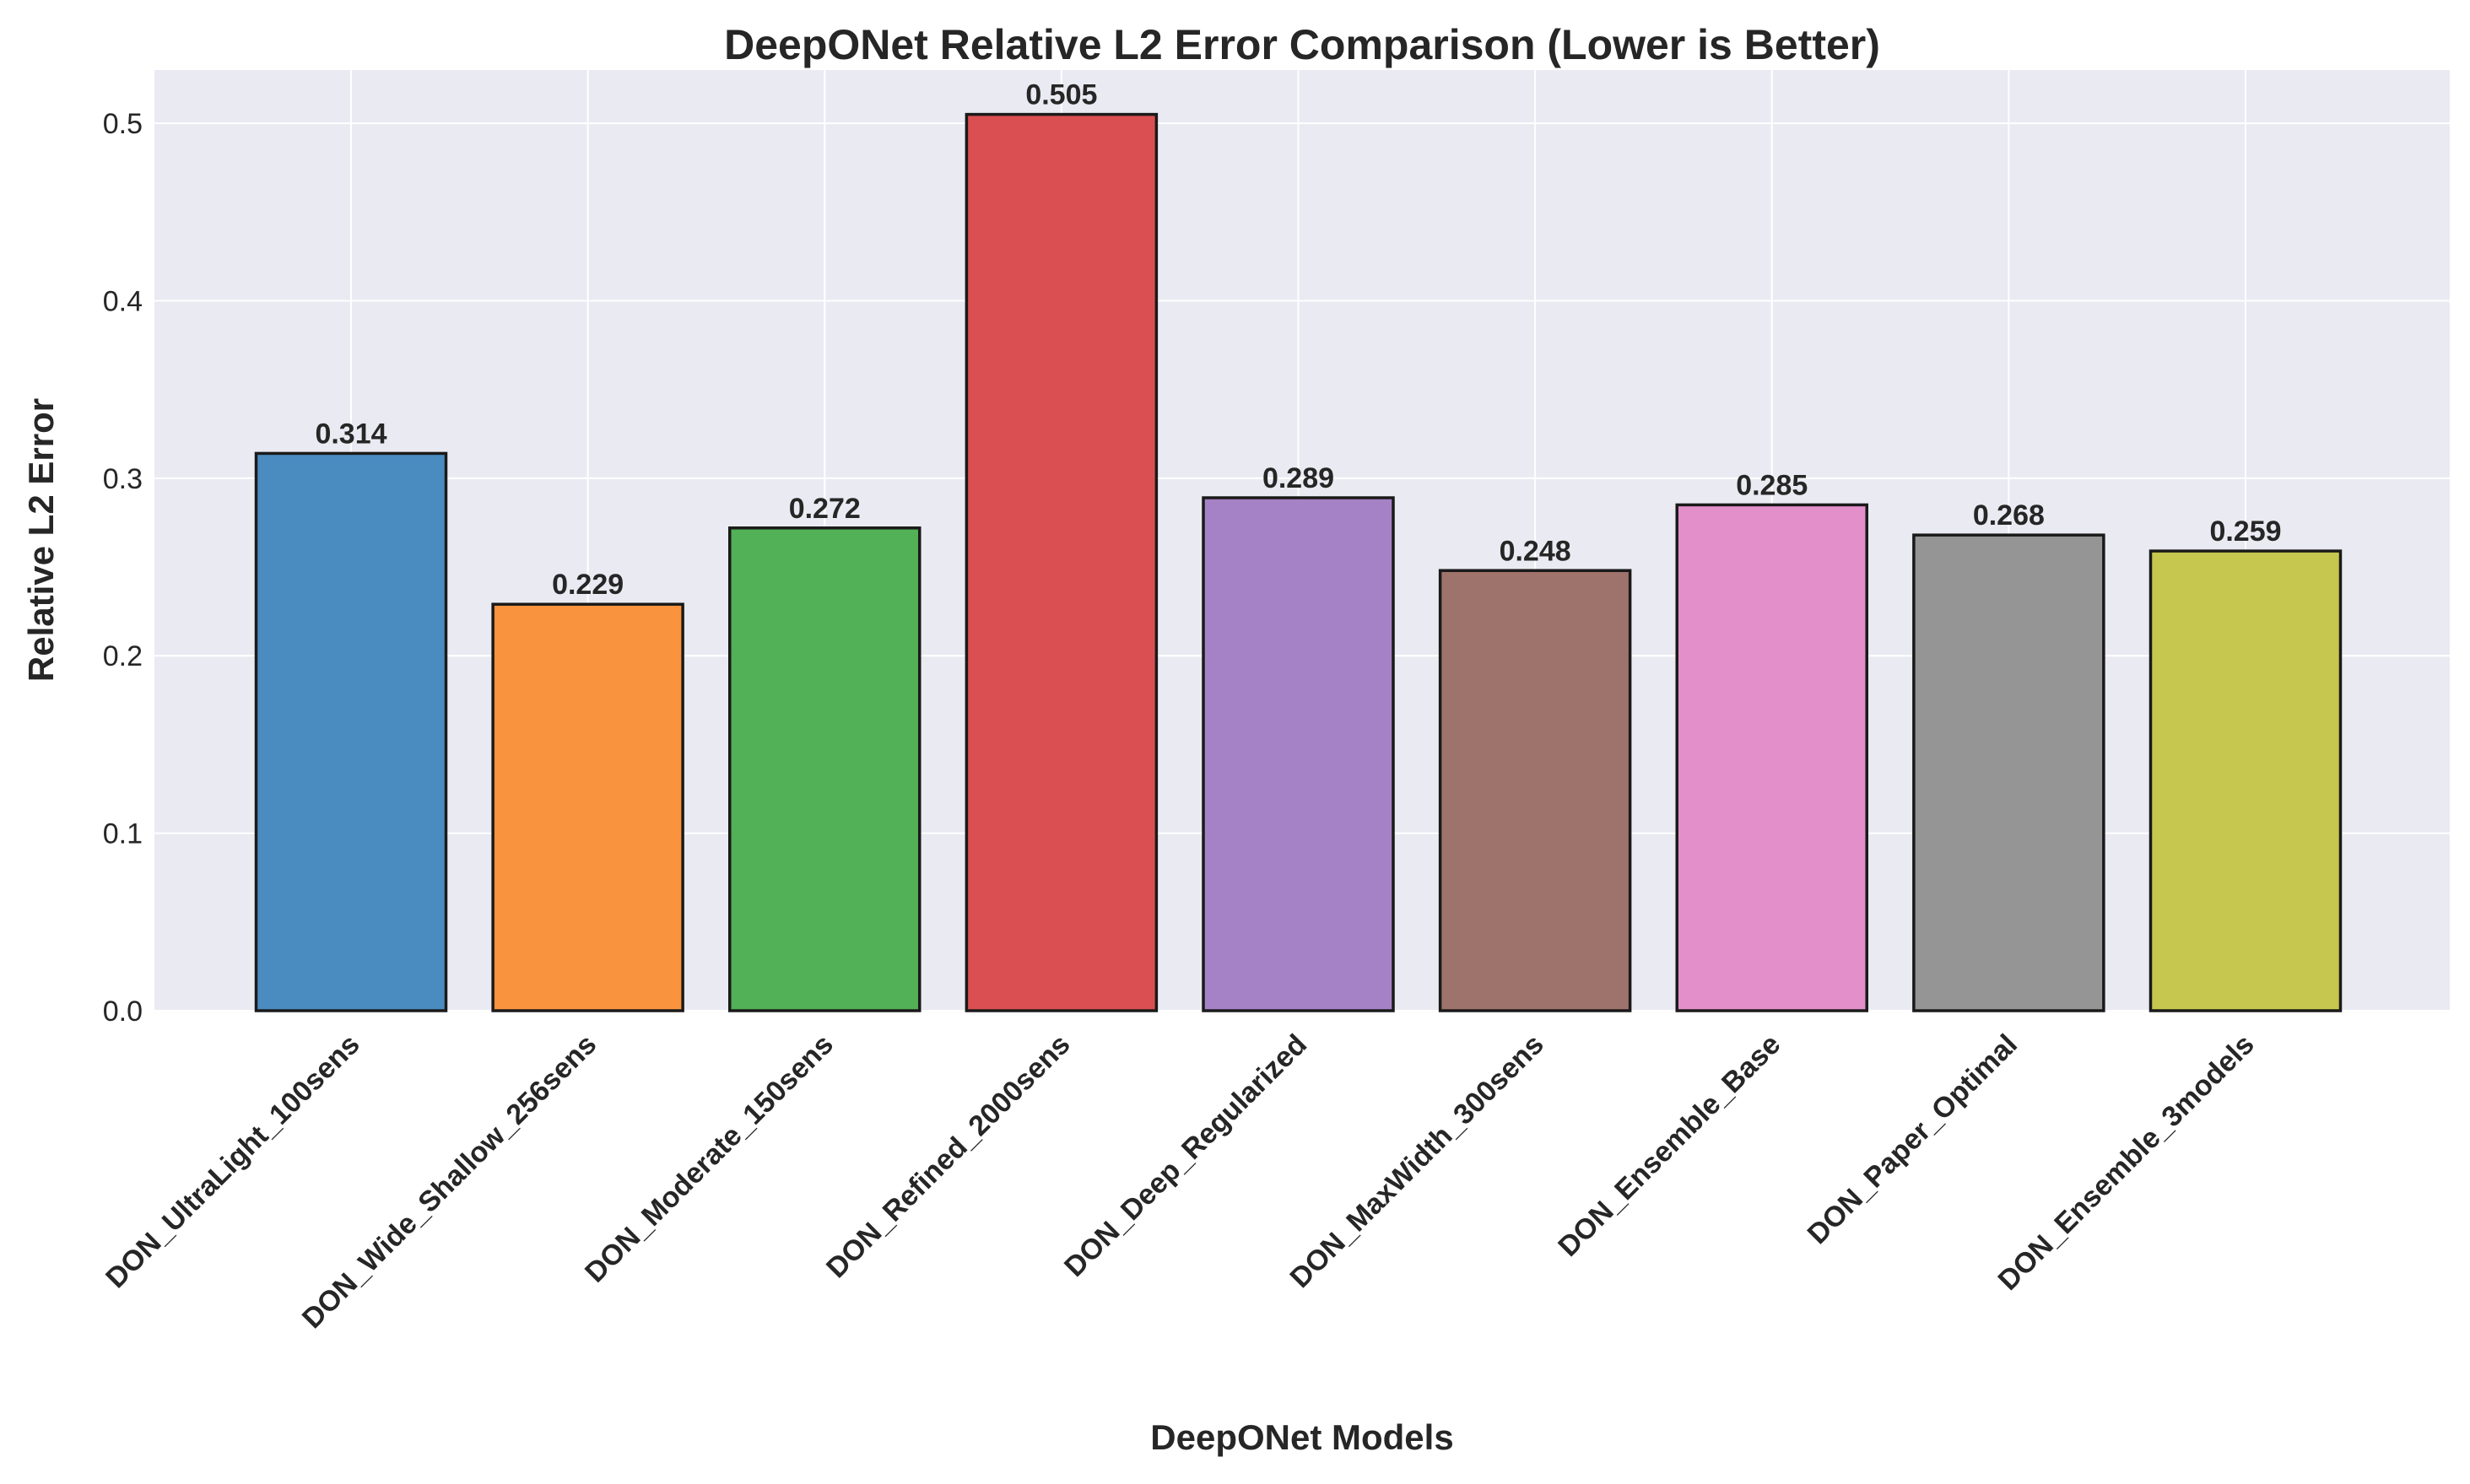  I want to click on y-axis-ticks: 0.0 0.1 0.2 0.3 0.4 0.5, so click(123, 568).